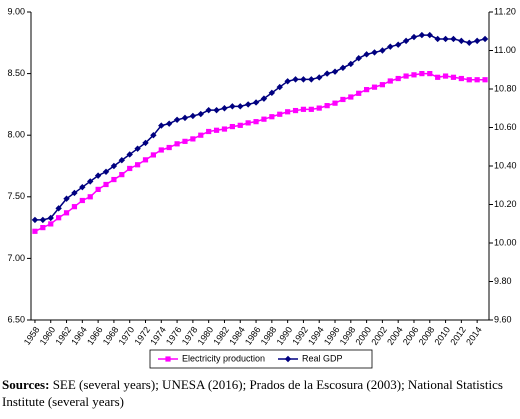 This screenshot has width=520, height=419. Describe the element at coordinates (190, 336) in the screenshot. I see `x-tick-label: 1978` at that location.